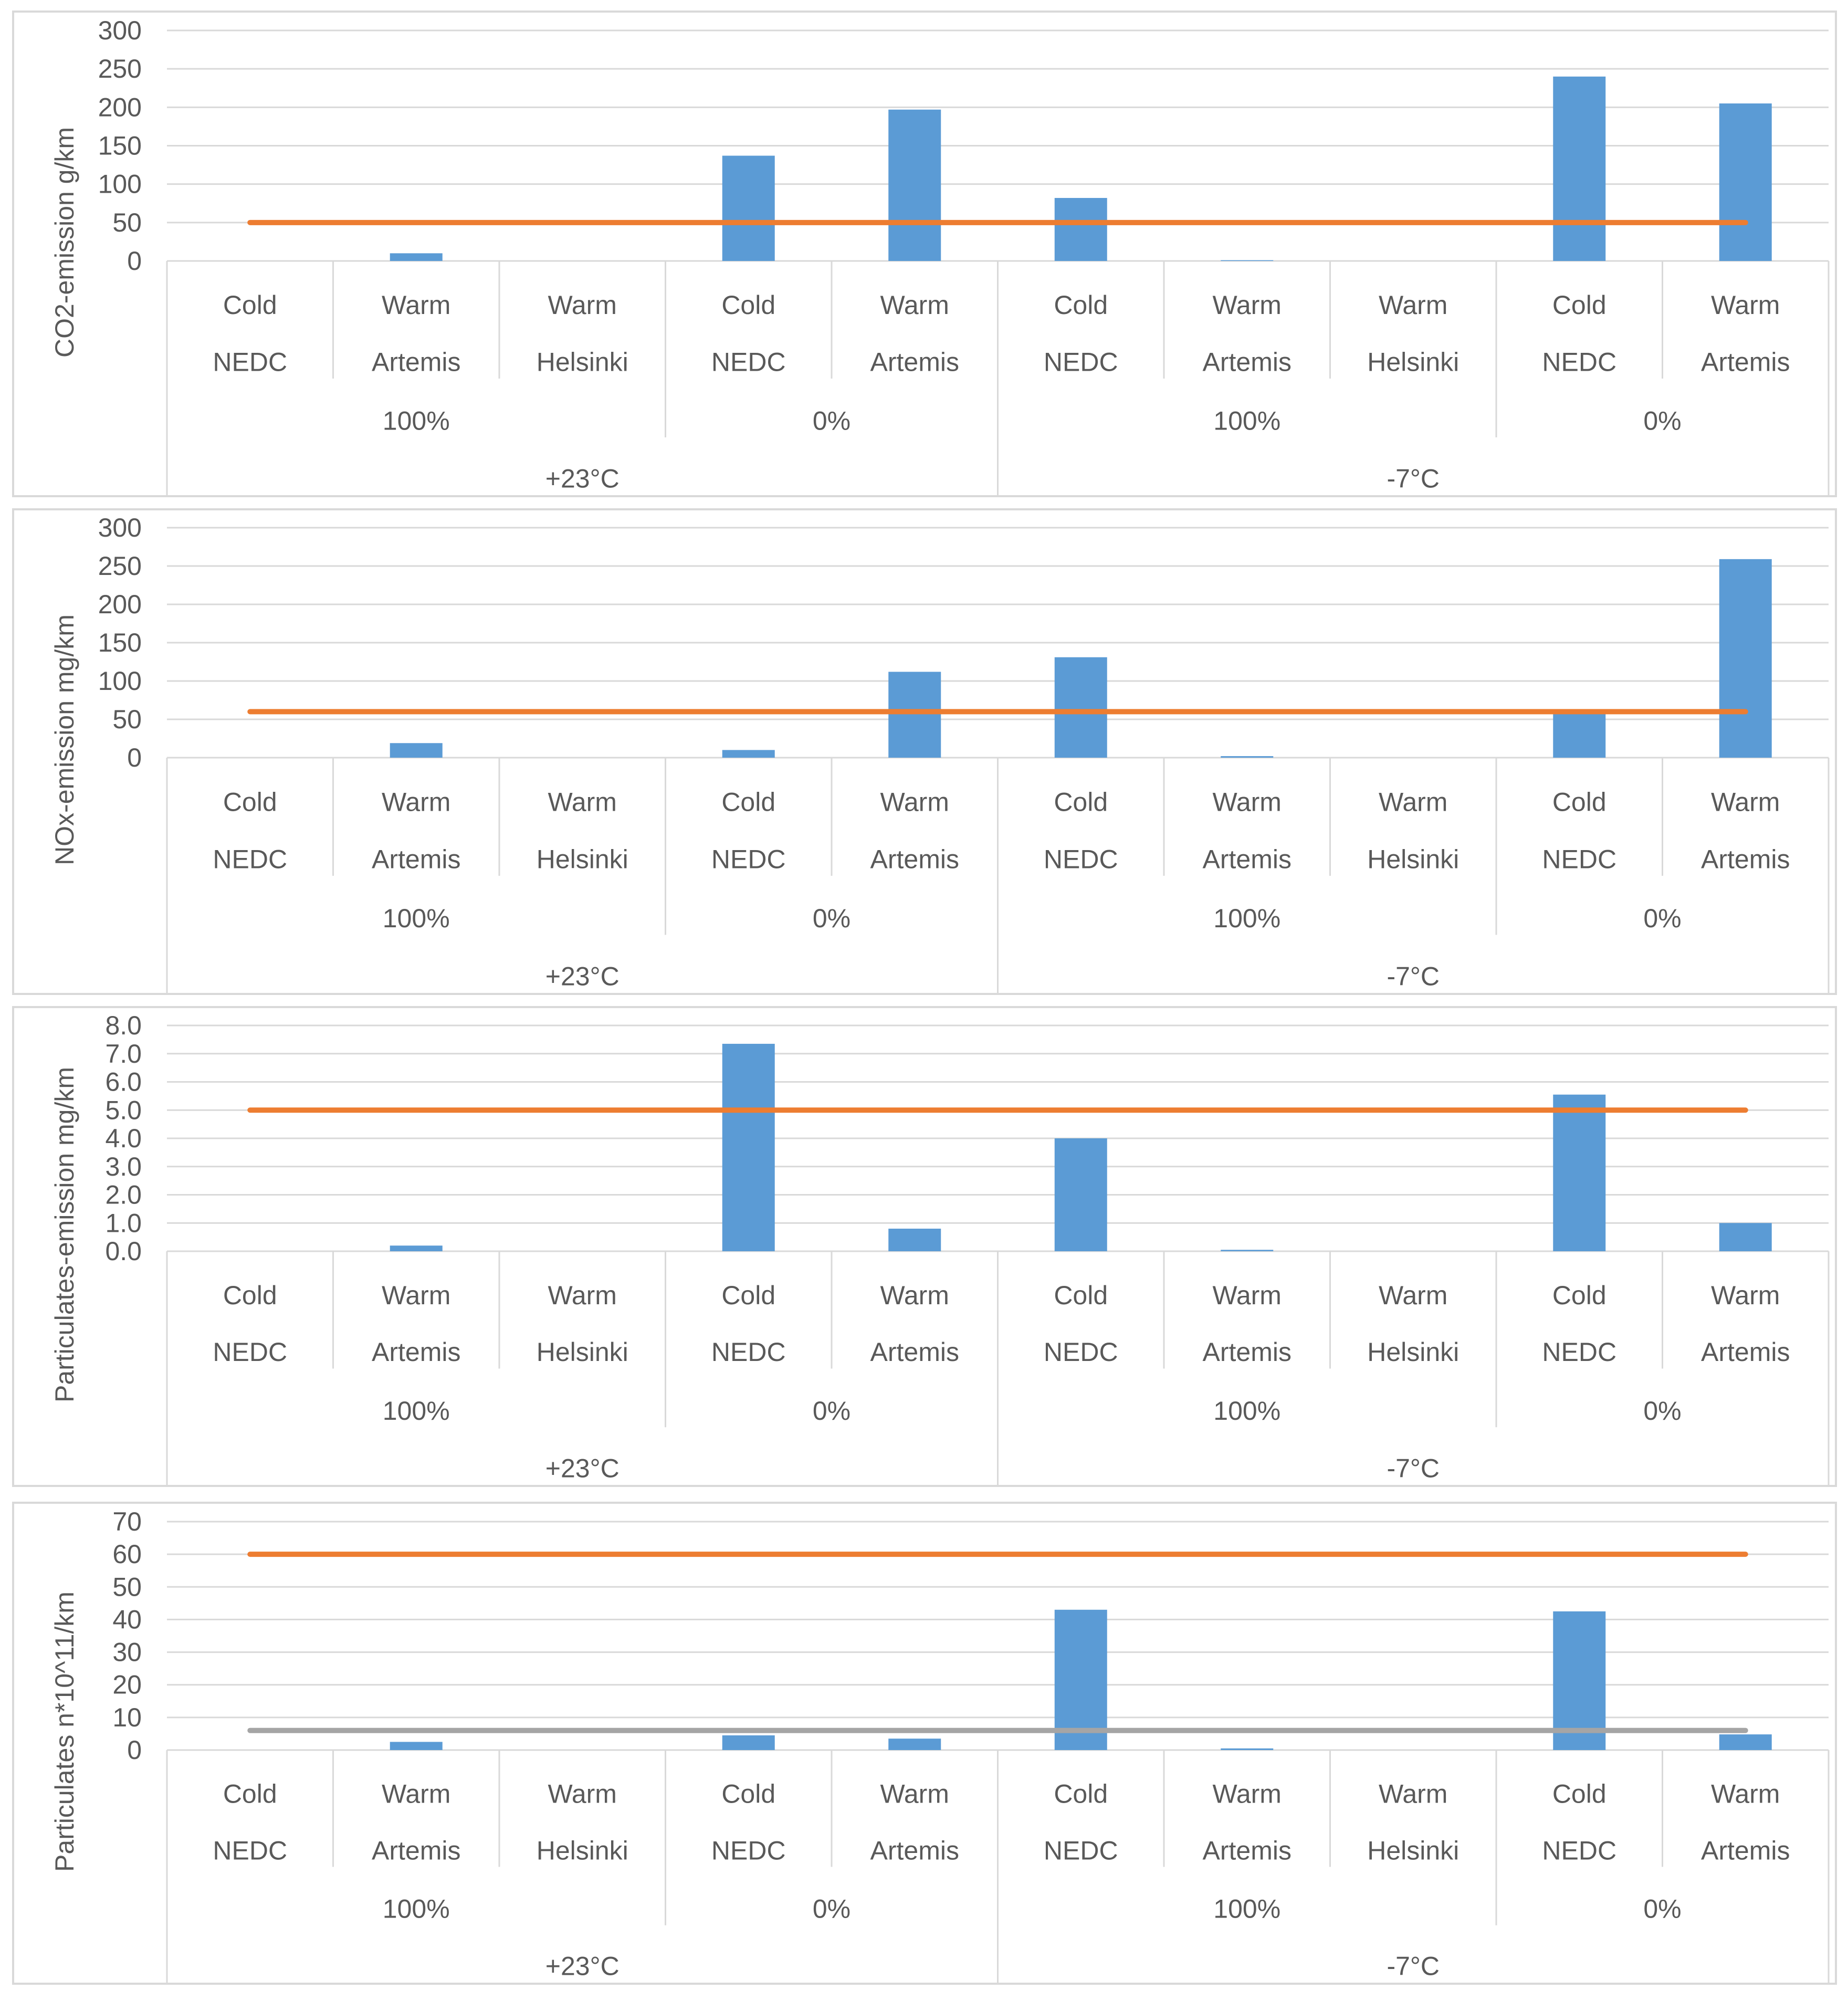 This screenshot has height=1990, width=1848. I want to click on y-tick-label: 50, so click(127, 719).